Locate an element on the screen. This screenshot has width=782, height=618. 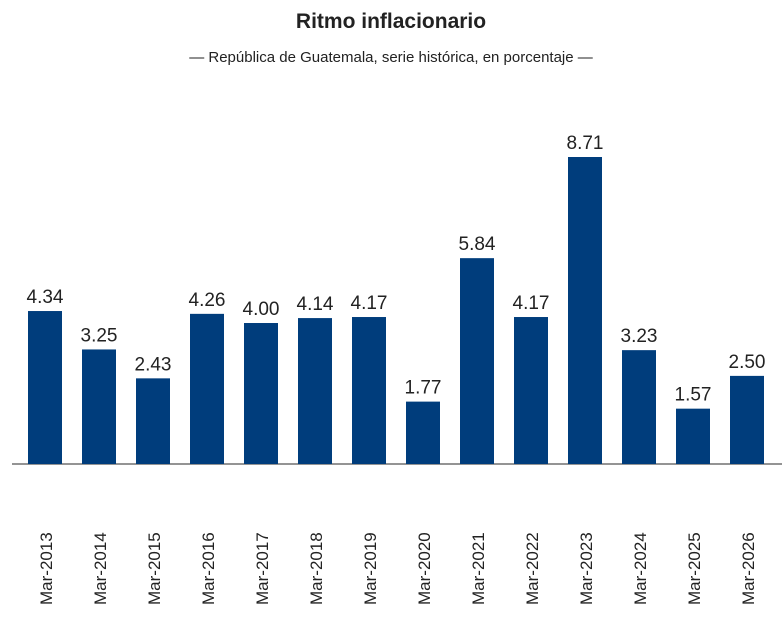
data-label: 8.71 is located at coordinates (585, 143).